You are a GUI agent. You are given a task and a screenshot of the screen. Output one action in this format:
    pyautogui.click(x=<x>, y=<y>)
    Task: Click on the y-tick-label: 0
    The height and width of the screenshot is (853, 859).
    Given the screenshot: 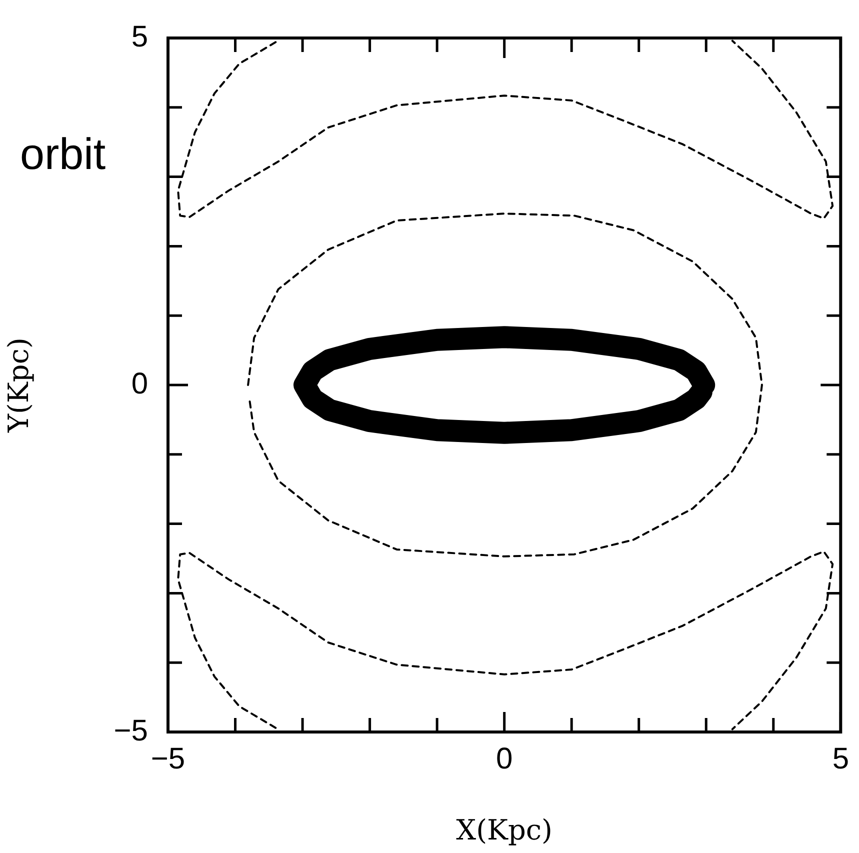 What is the action you would take?
    pyautogui.click(x=139, y=383)
    